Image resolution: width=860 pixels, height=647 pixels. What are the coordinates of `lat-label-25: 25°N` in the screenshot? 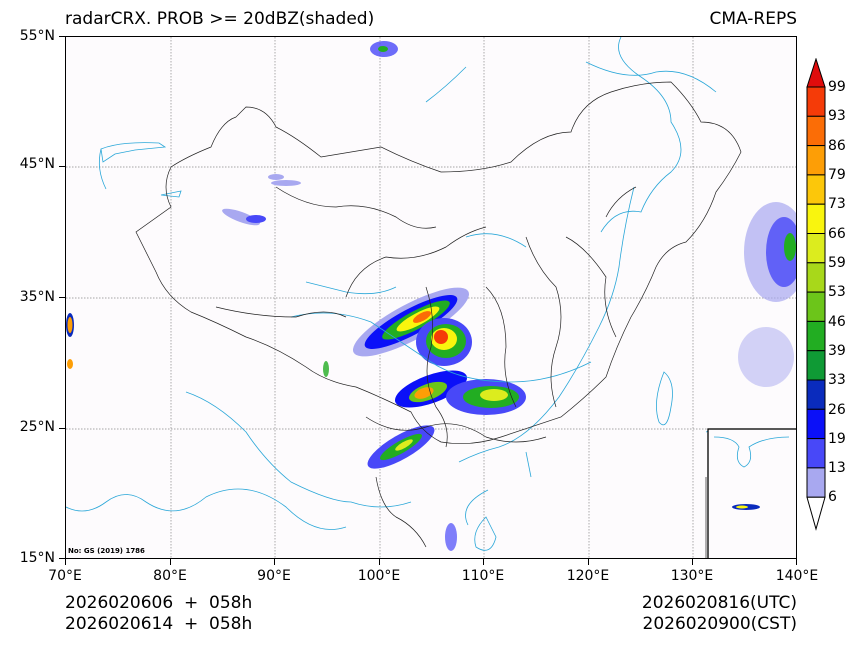 It's located at (37, 427).